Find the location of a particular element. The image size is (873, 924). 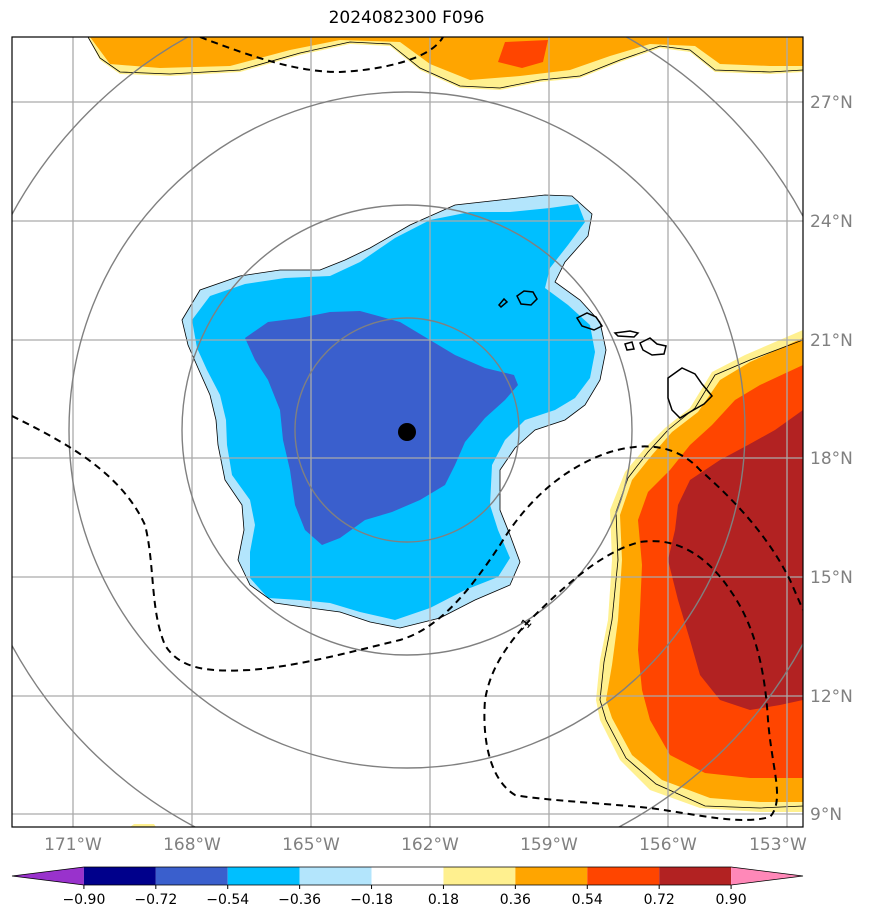

colorbar-tick-label: −0.54 is located at coordinates (227, 900).